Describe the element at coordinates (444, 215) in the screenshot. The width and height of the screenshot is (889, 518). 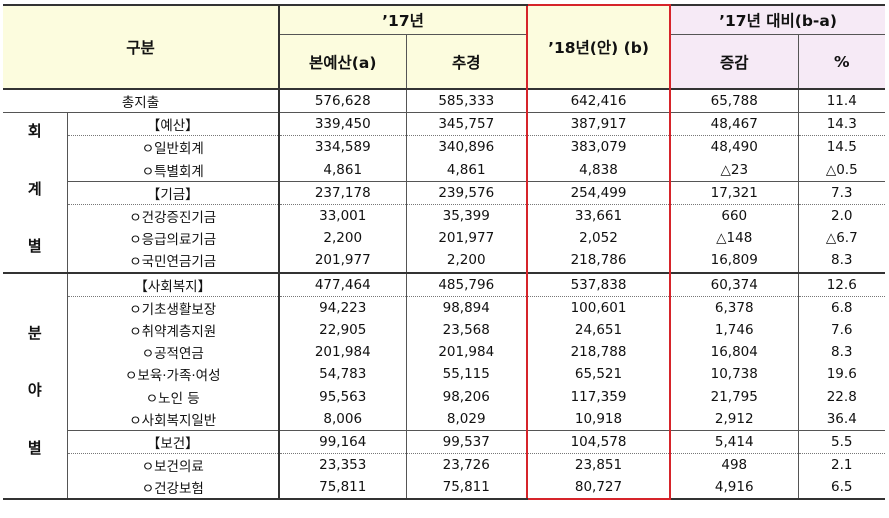
I see `table-row: ㅇ건강증진기금 33,001 35,399 33,661 660 2.0` at that location.